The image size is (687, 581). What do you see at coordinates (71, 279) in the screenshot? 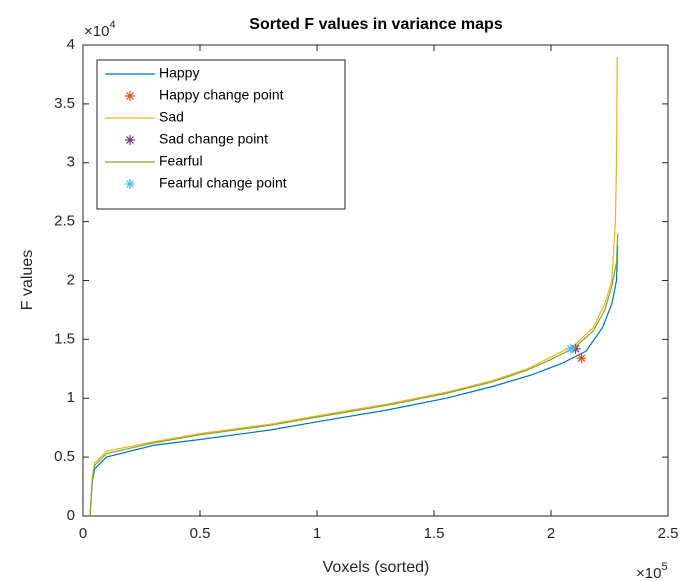
I see `y-tick-label: 2` at bounding box center [71, 279].